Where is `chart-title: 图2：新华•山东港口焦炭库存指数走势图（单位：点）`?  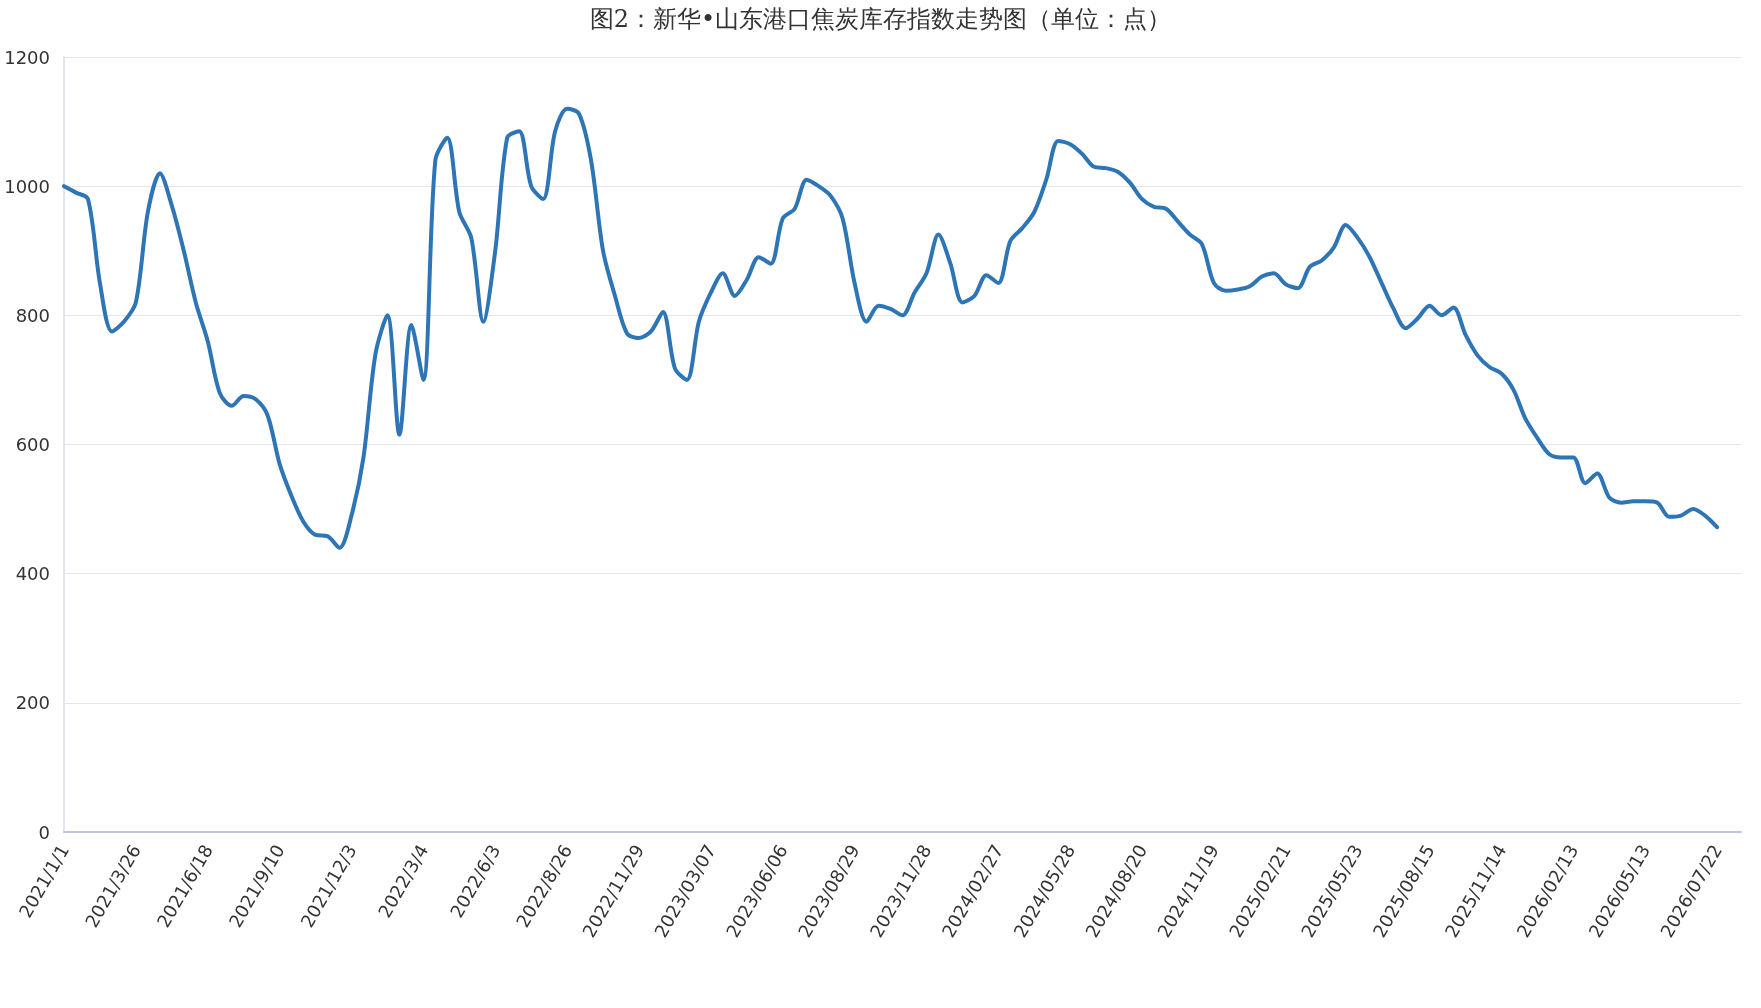
chart-title: 图2：新华•山东港口焦炭库存指数走势图（单位：点） is located at coordinates (880, 19).